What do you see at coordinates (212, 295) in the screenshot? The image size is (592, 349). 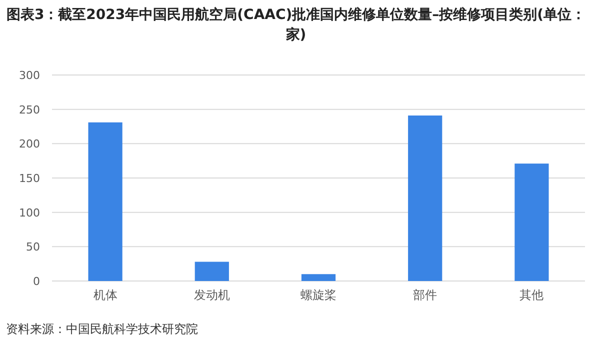 I see `x-tick-label: 发动机` at bounding box center [212, 295].